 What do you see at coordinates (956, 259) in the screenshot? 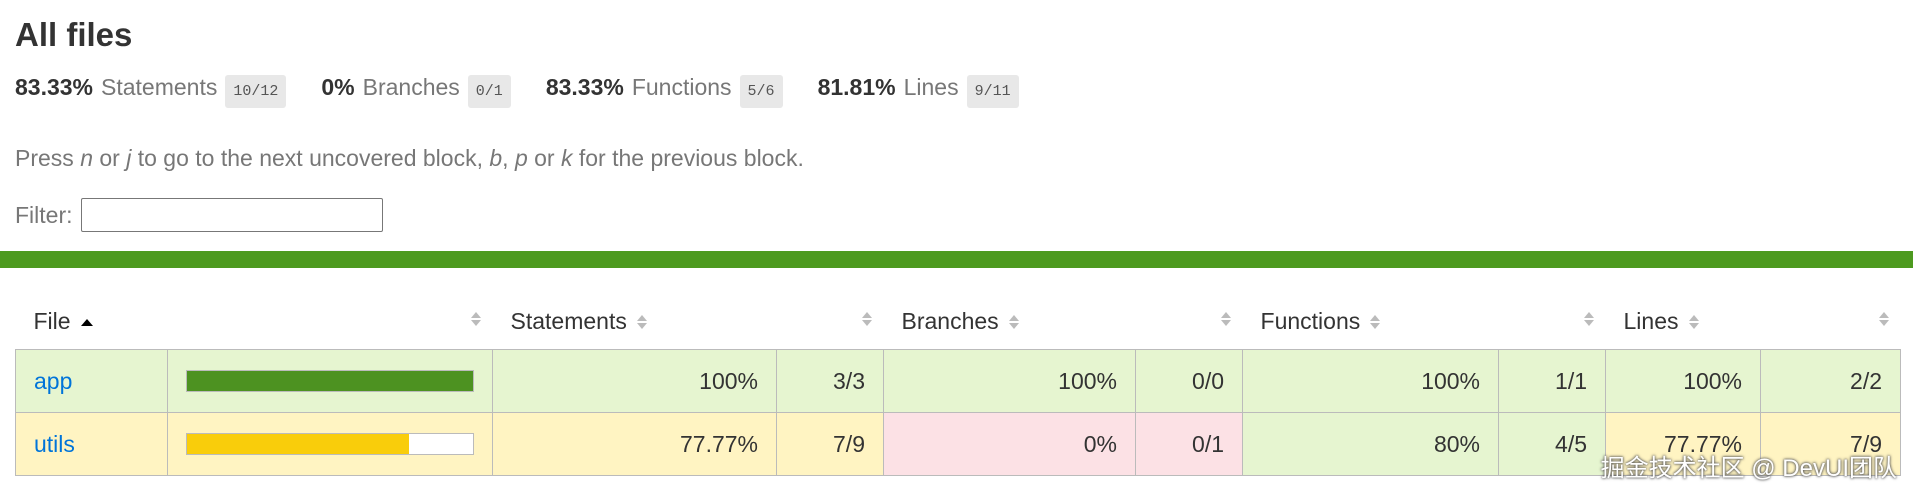
I see `status-bar` at bounding box center [956, 259].